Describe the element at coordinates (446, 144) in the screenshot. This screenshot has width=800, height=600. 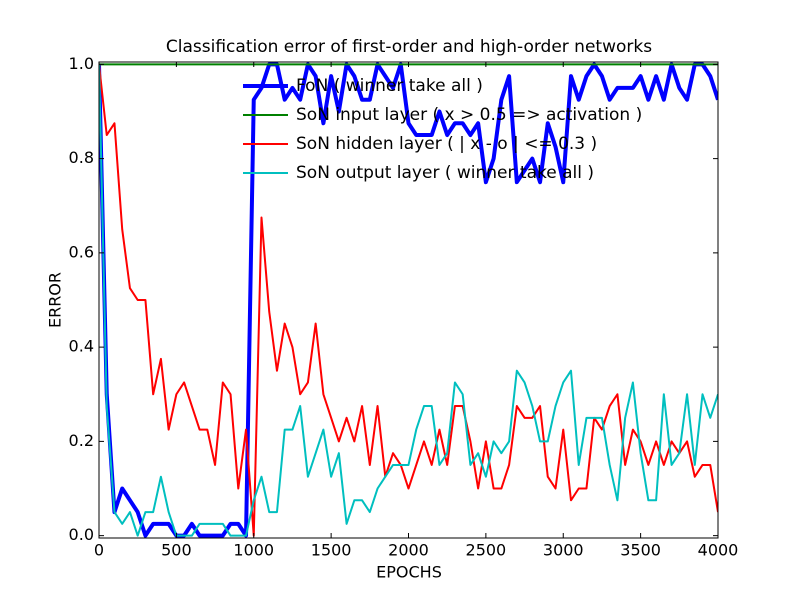
I see `legend-label: SoN hidden layer ( | x - o | <= 0.3 )` at that location.